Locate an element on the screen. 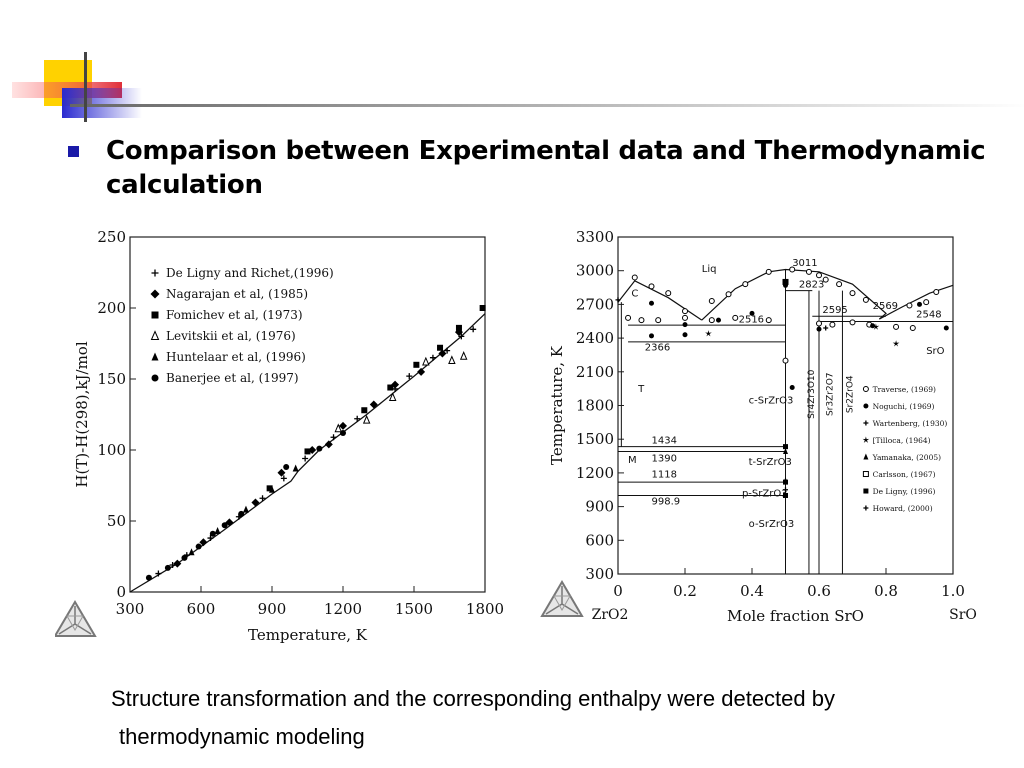 This screenshot has height=768, width=1024. y-tick-label: 1200 is located at coordinates (595, 473).